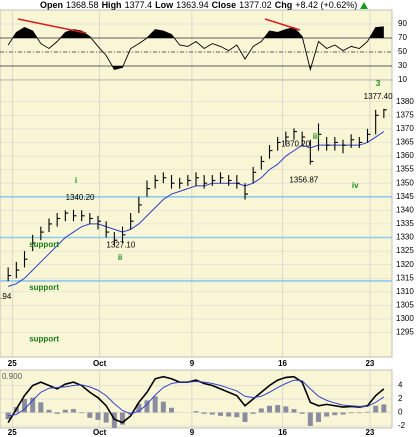  What do you see at coordinates (402, 425) in the screenshot?
I see `y-tick-label: -2` at bounding box center [402, 425].